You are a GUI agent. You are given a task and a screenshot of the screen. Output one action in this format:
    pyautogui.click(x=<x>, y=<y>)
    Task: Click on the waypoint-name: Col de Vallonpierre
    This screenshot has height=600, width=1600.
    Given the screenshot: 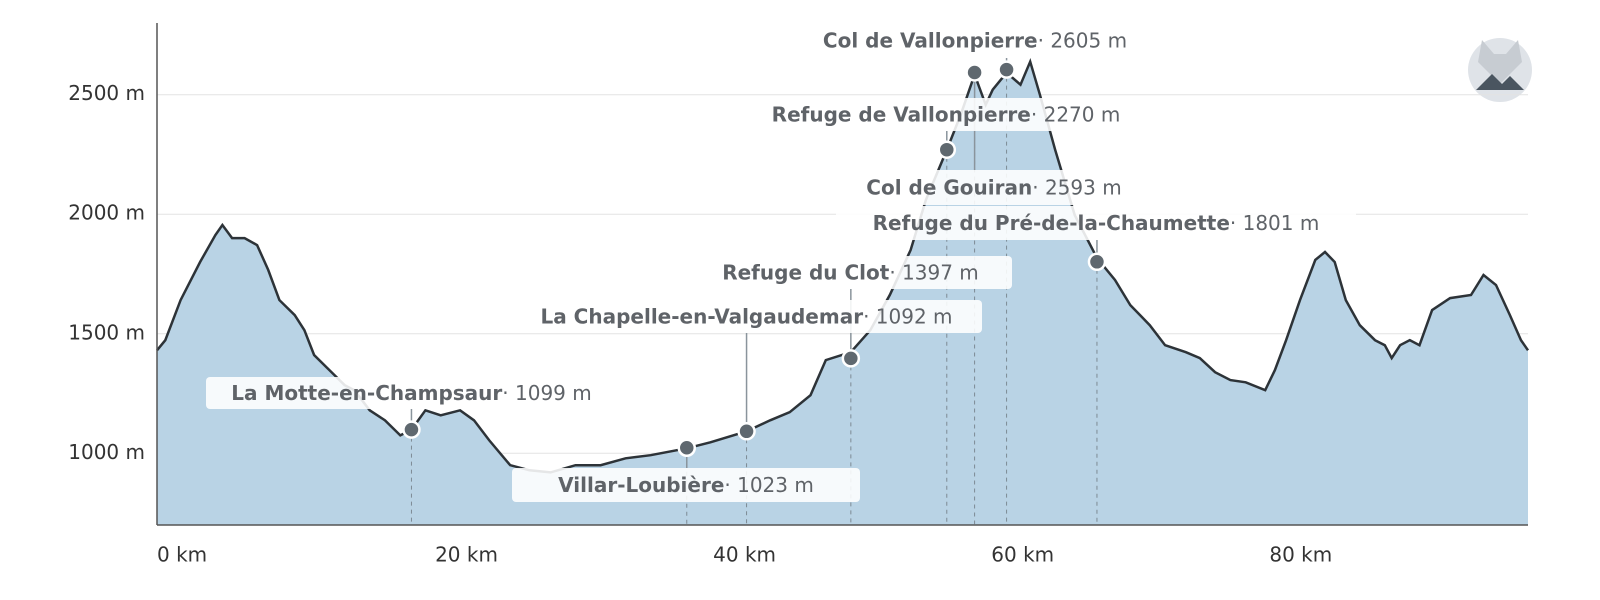 What is the action you would take?
    pyautogui.click(x=930, y=40)
    